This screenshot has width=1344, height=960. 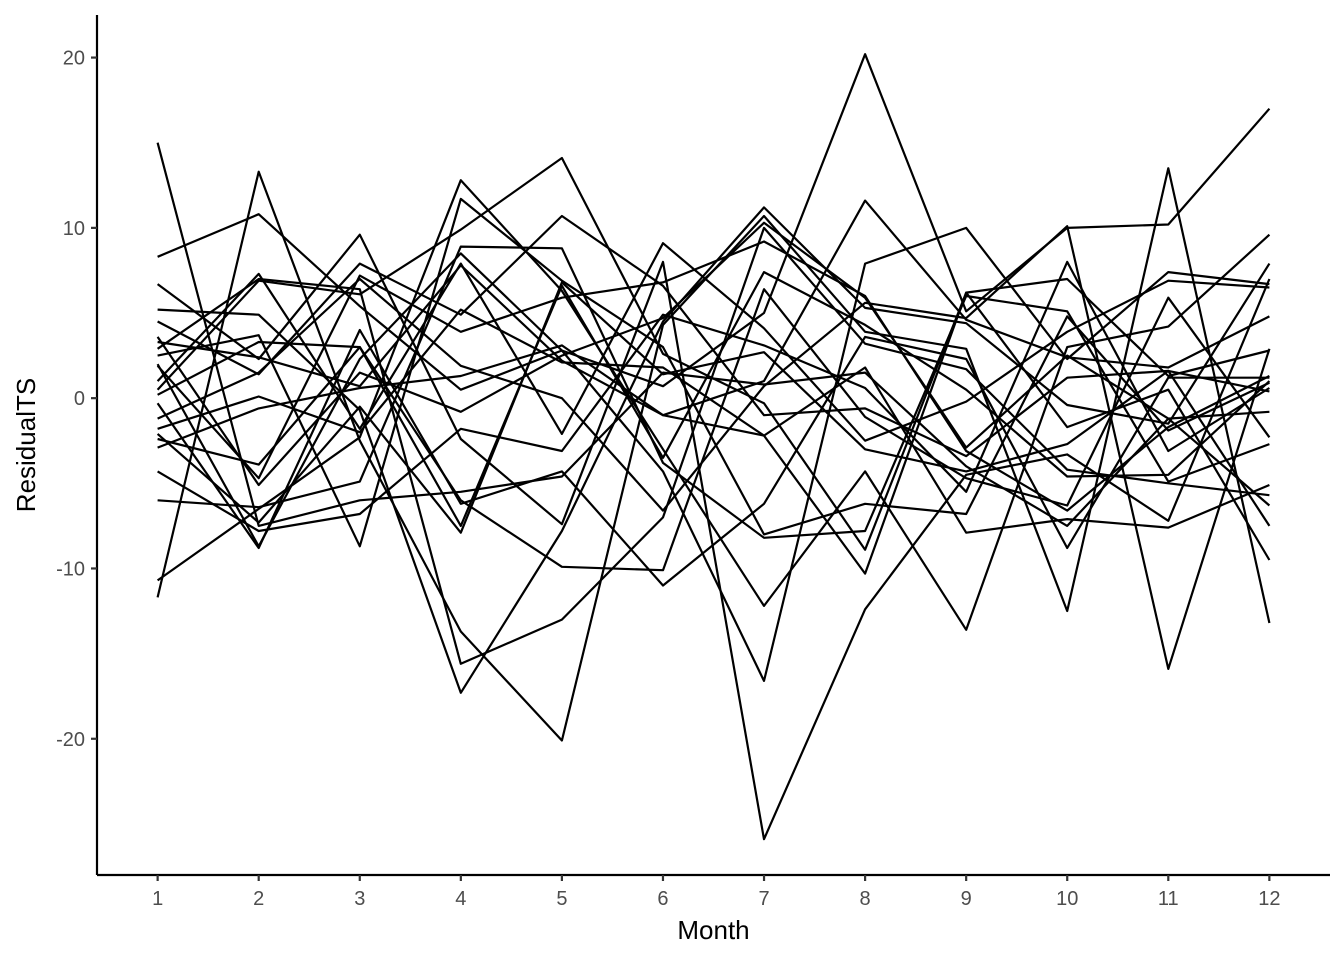 I want to click on y-tick-label: -20, so click(x=70, y=740).